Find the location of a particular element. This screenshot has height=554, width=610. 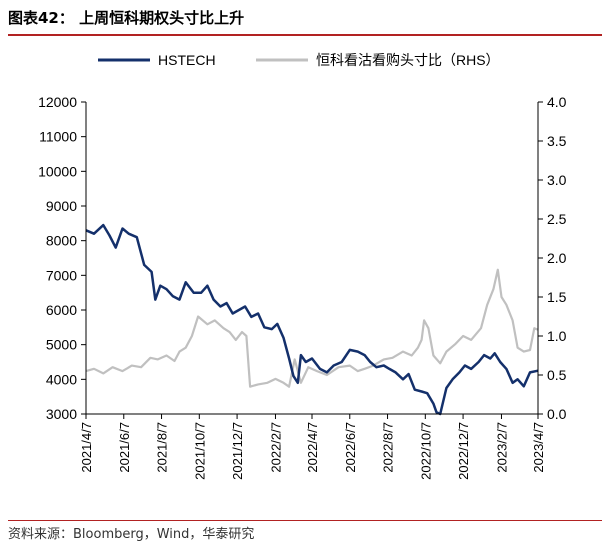

right-axis-tick-label: 3.5 is located at coordinates (557, 141).